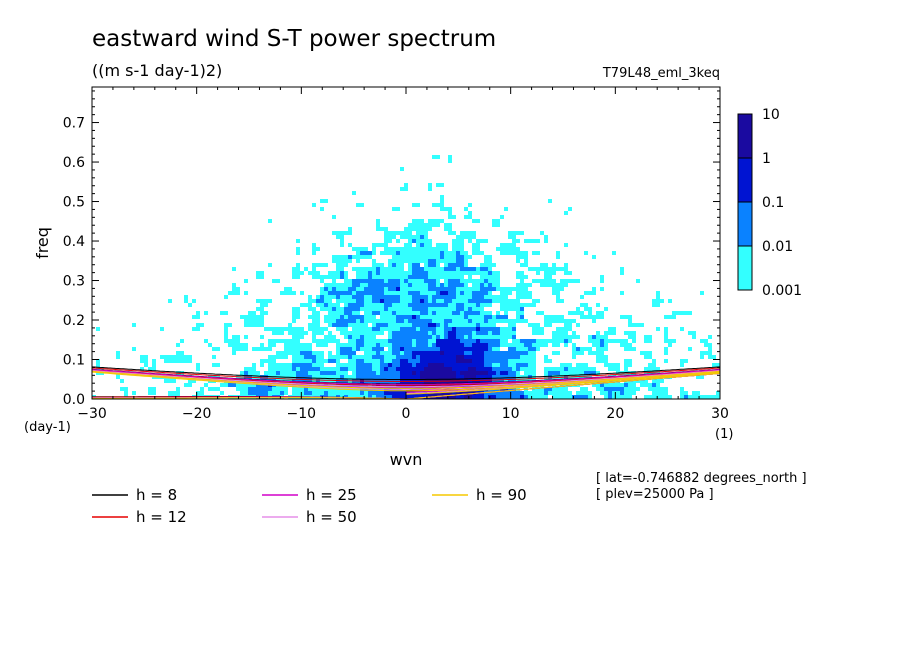  What do you see at coordinates (42, 243) in the screenshot?
I see `y-axis-label: freq` at bounding box center [42, 243].